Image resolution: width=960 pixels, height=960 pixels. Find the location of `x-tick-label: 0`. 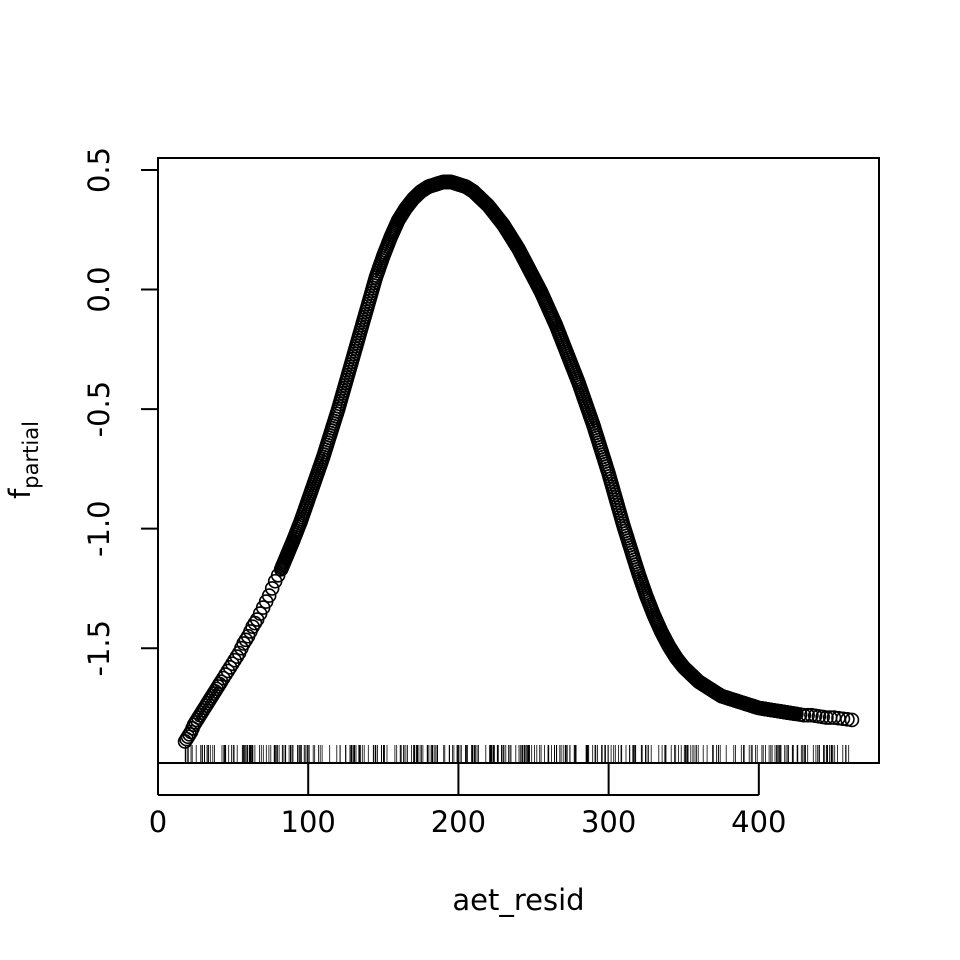

x-tick-label: 0 is located at coordinates (158, 822).